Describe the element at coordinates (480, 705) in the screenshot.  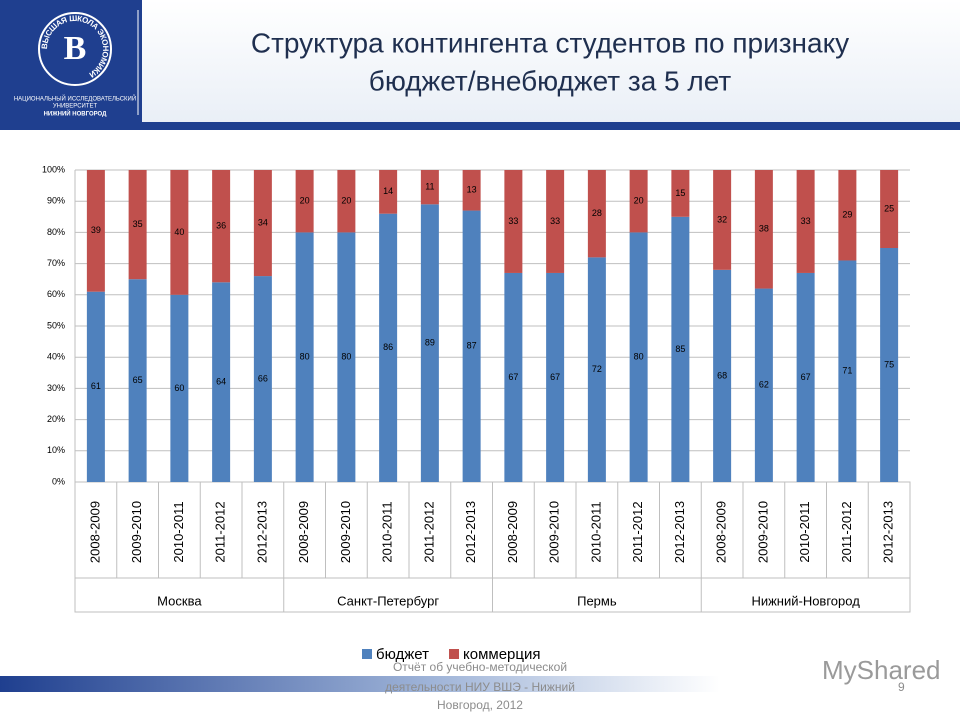
I see `footer-text: Новгород, 2012` at that location.